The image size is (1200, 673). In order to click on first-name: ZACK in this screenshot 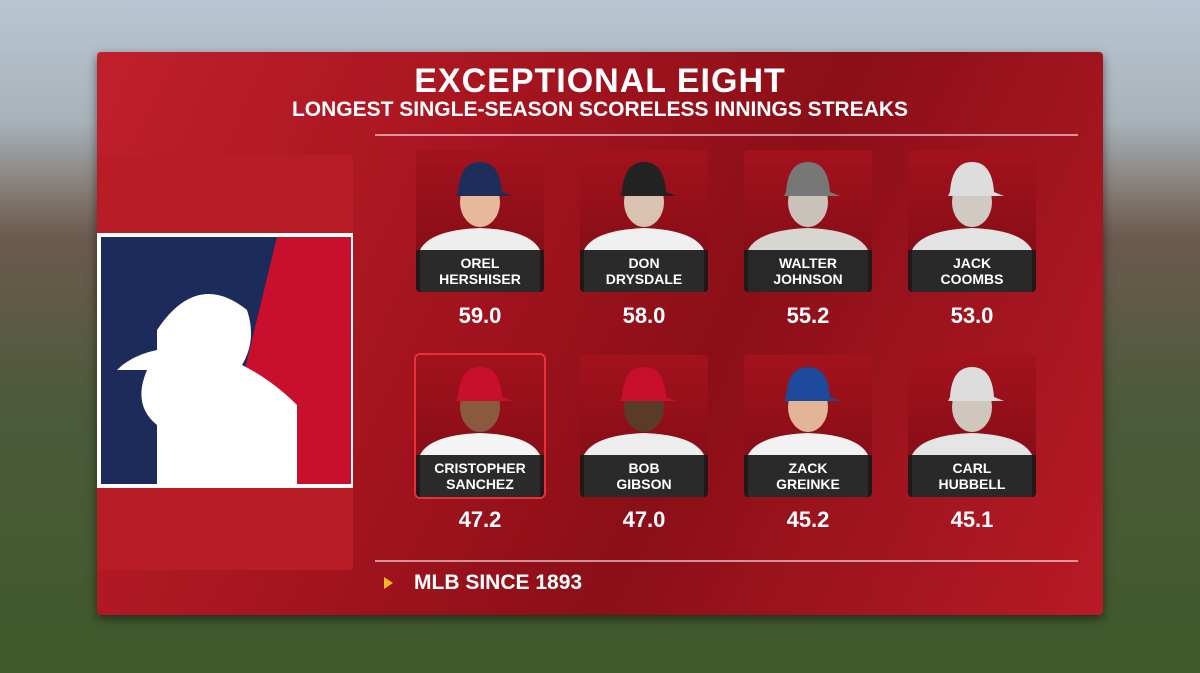, I will do `click(808, 468)`.